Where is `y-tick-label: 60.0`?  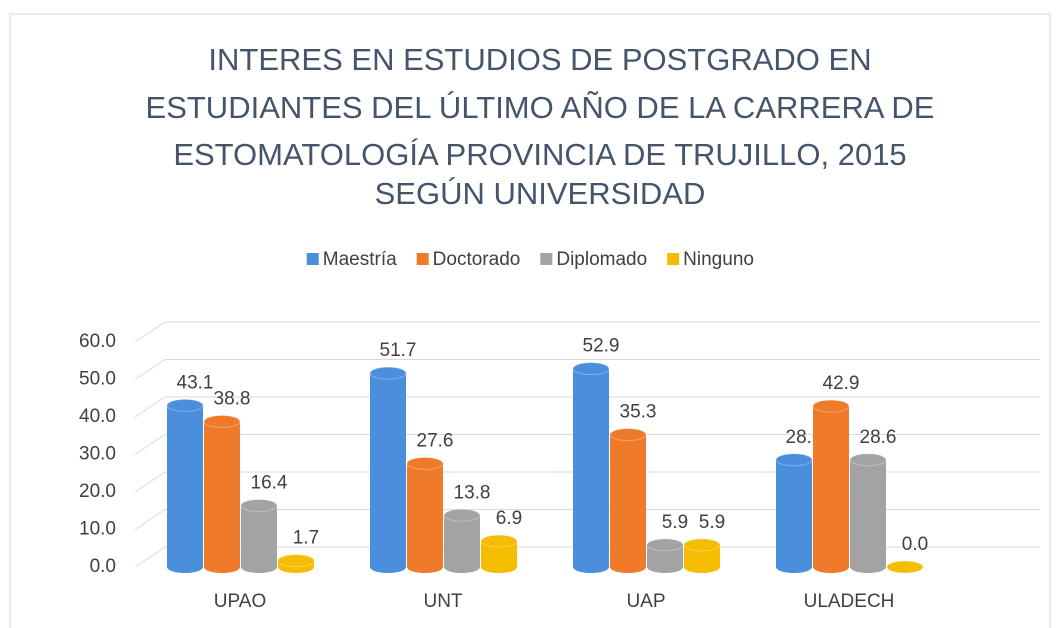
y-tick-label: 60.0 is located at coordinates (97, 341).